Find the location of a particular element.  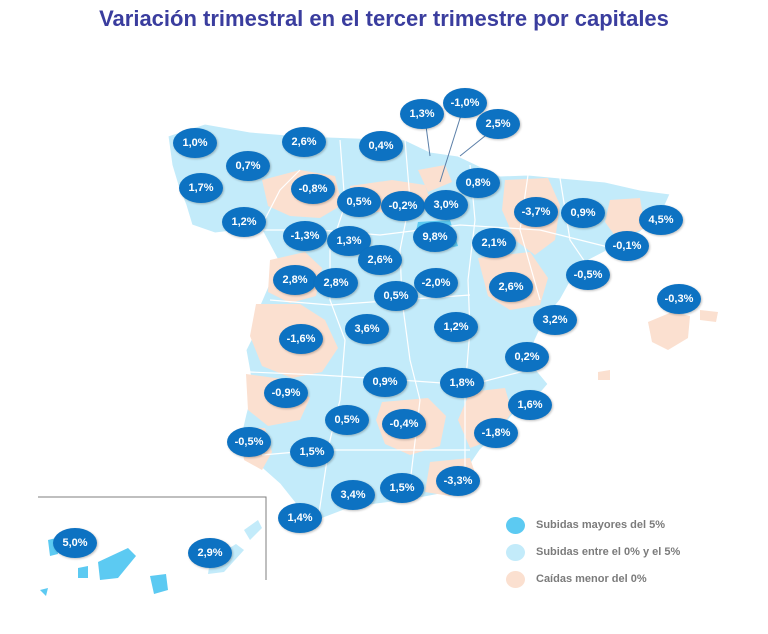

capital-value-label: 3,2% is located at coordinates (555, 320).